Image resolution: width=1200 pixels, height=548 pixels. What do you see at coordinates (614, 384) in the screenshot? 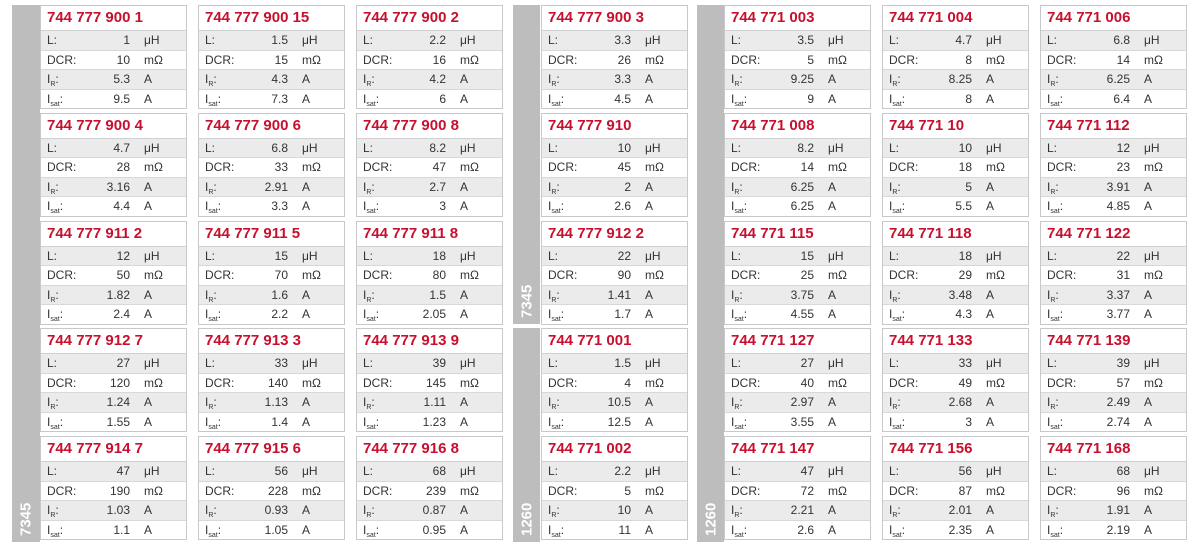
I see `row-dcr: DCR: 4 mΩ` at bounding box center [614, 384].